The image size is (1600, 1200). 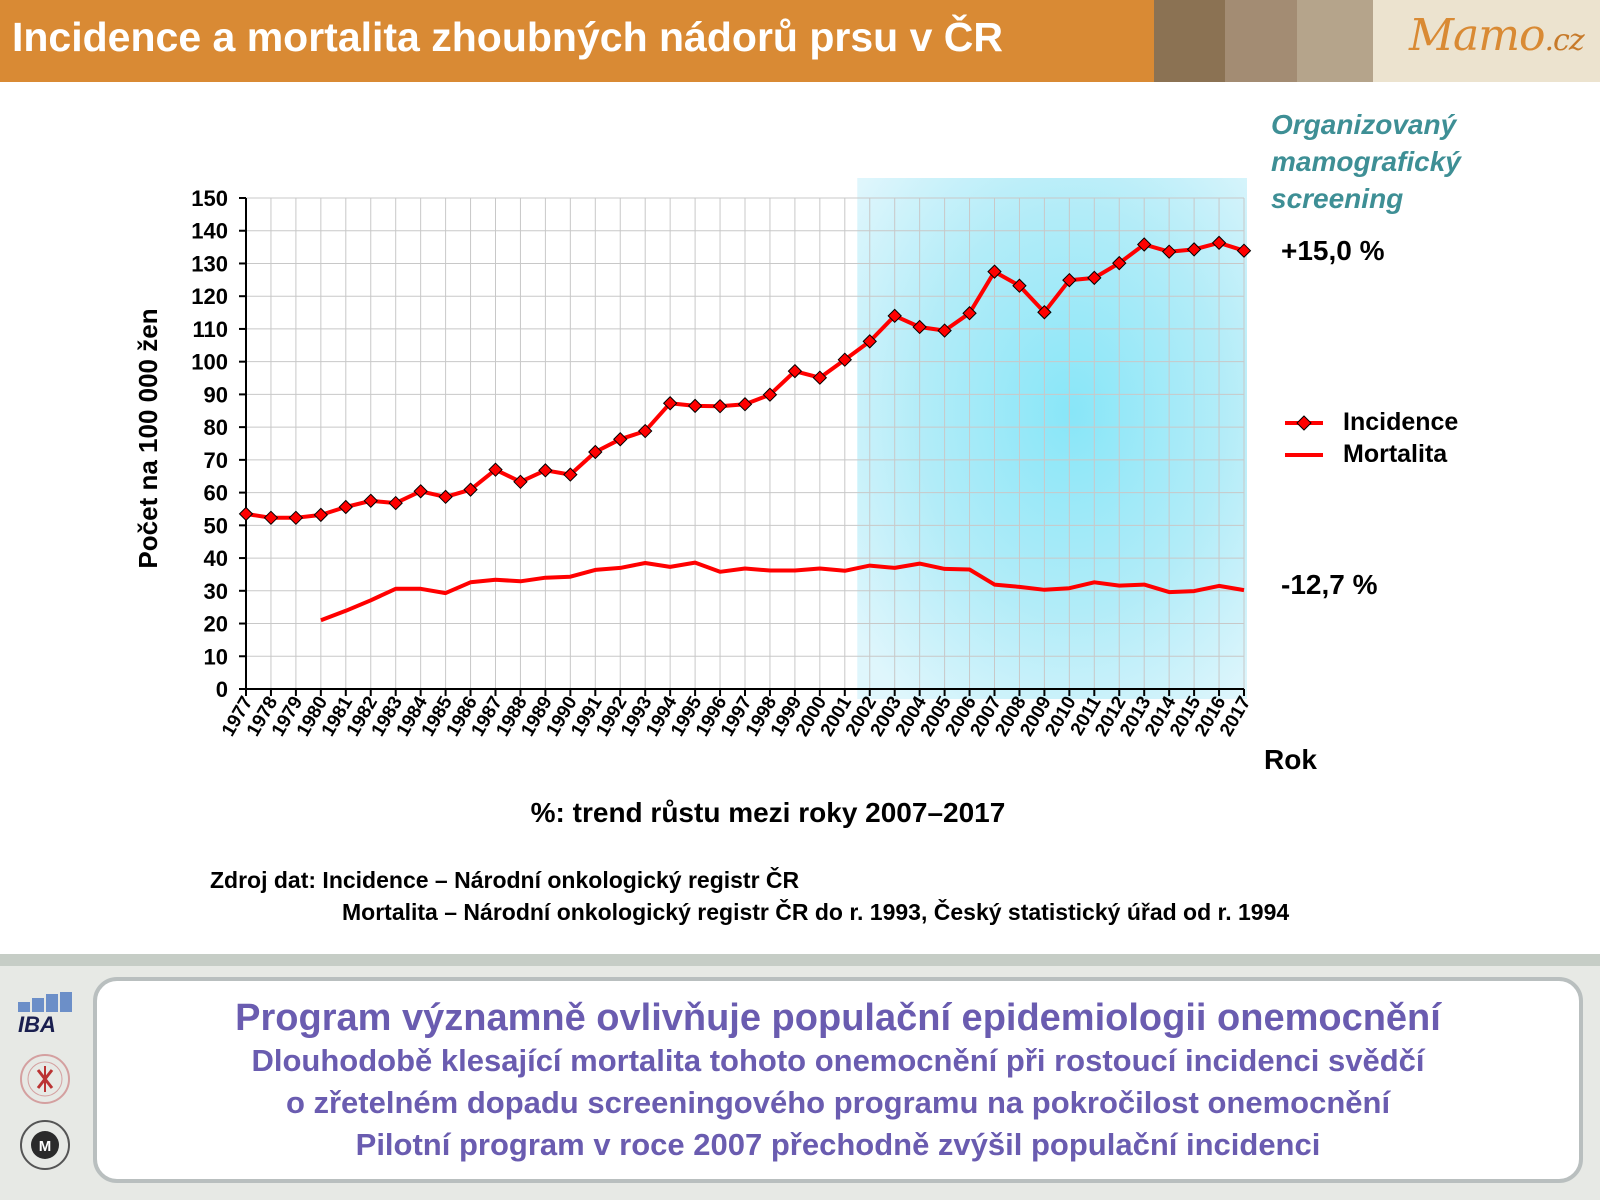 I want to click on university-seal-icon: M, so click(x=45, y=1145).